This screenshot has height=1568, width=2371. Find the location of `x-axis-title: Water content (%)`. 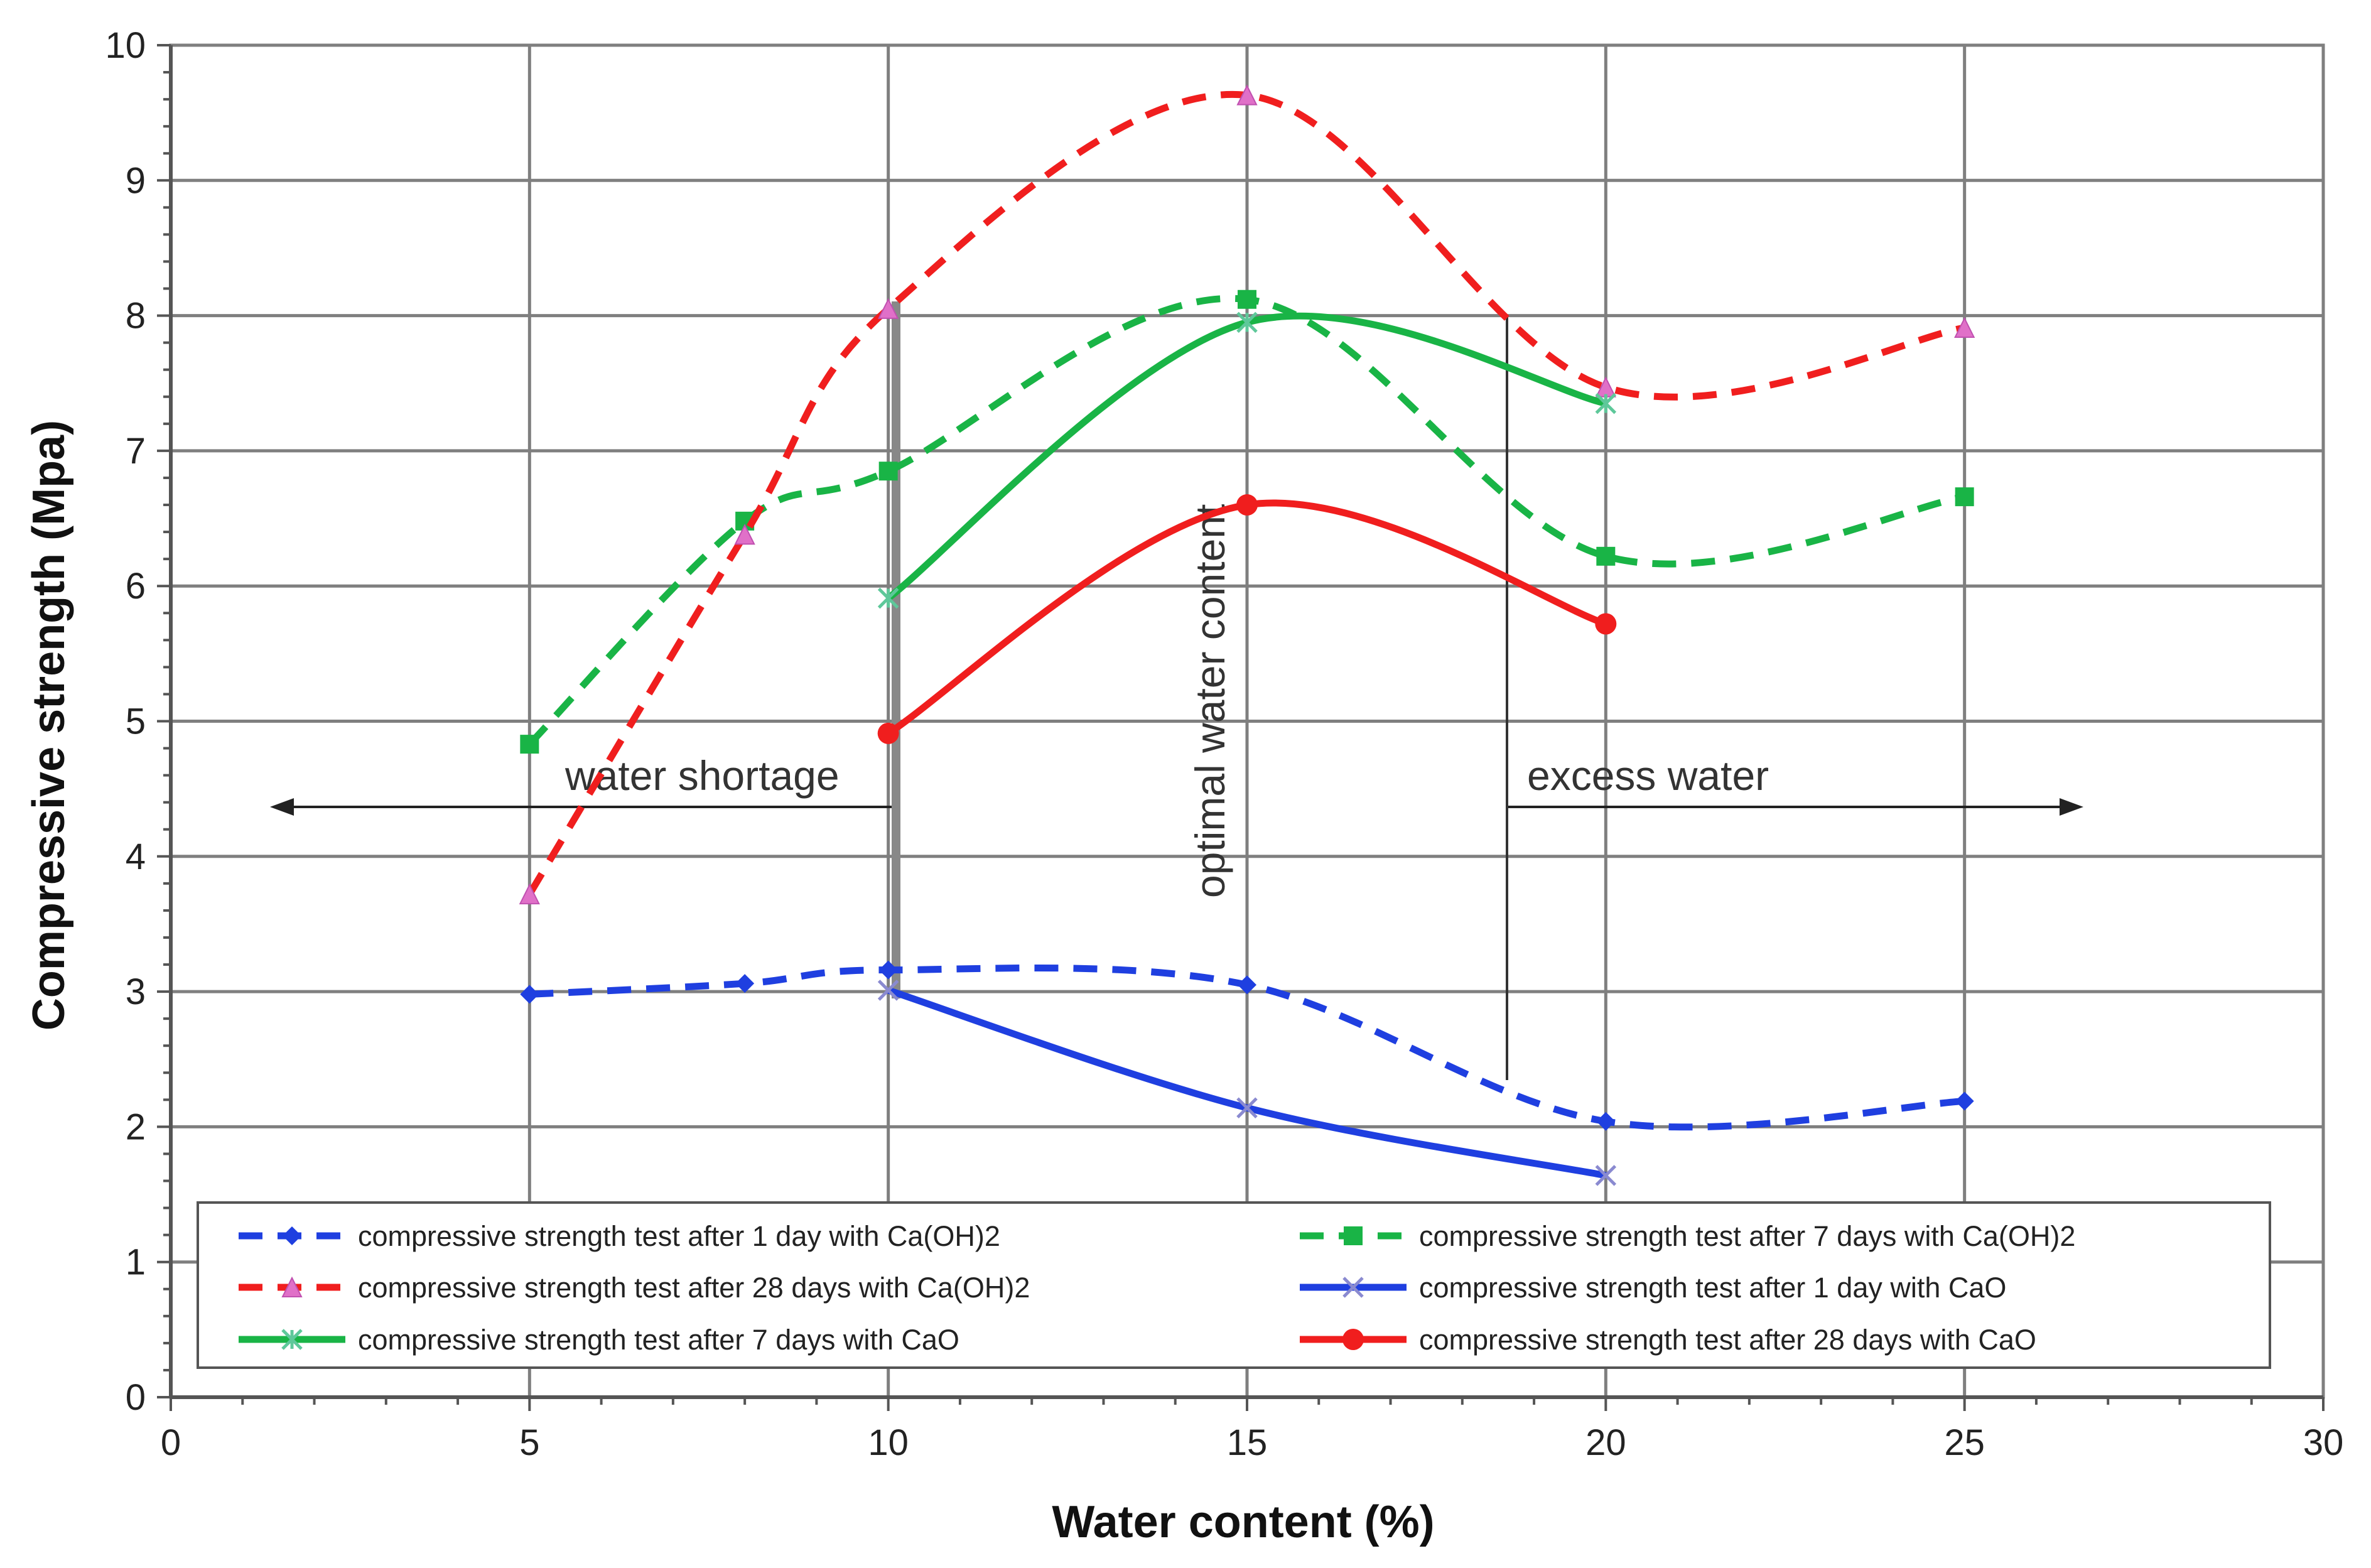

x-axis-title: Water content (%) is located at coordinates (1243, 1522).